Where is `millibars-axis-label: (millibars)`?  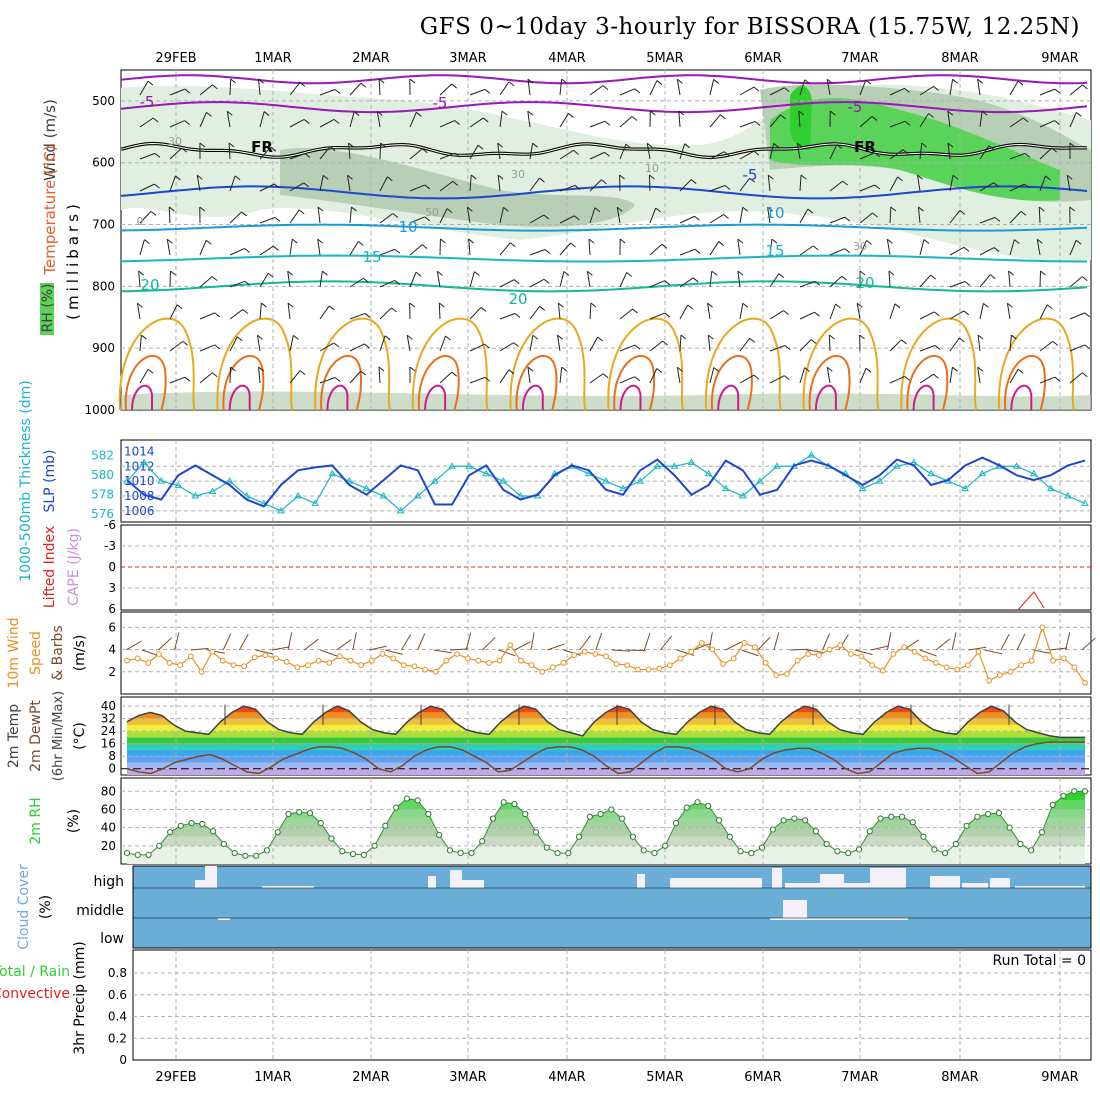
millibars-axis-label: (millibars) is located at coordinates (73, 260).